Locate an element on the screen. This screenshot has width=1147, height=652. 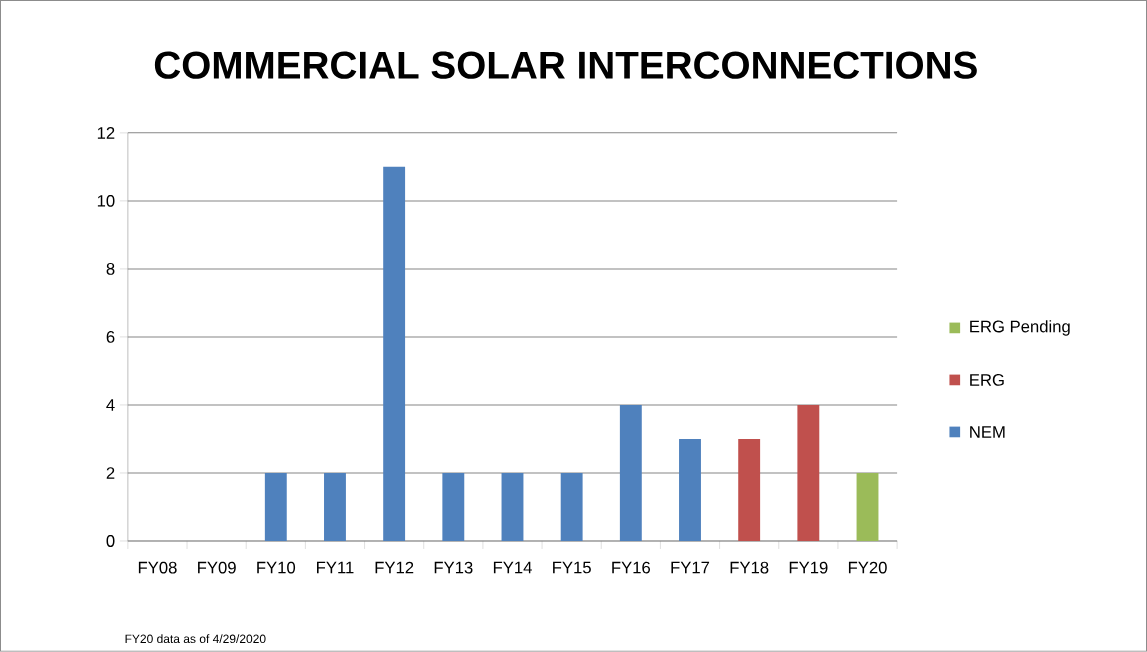
x-tick-label: FY20 is located at coordinates (867, 567).